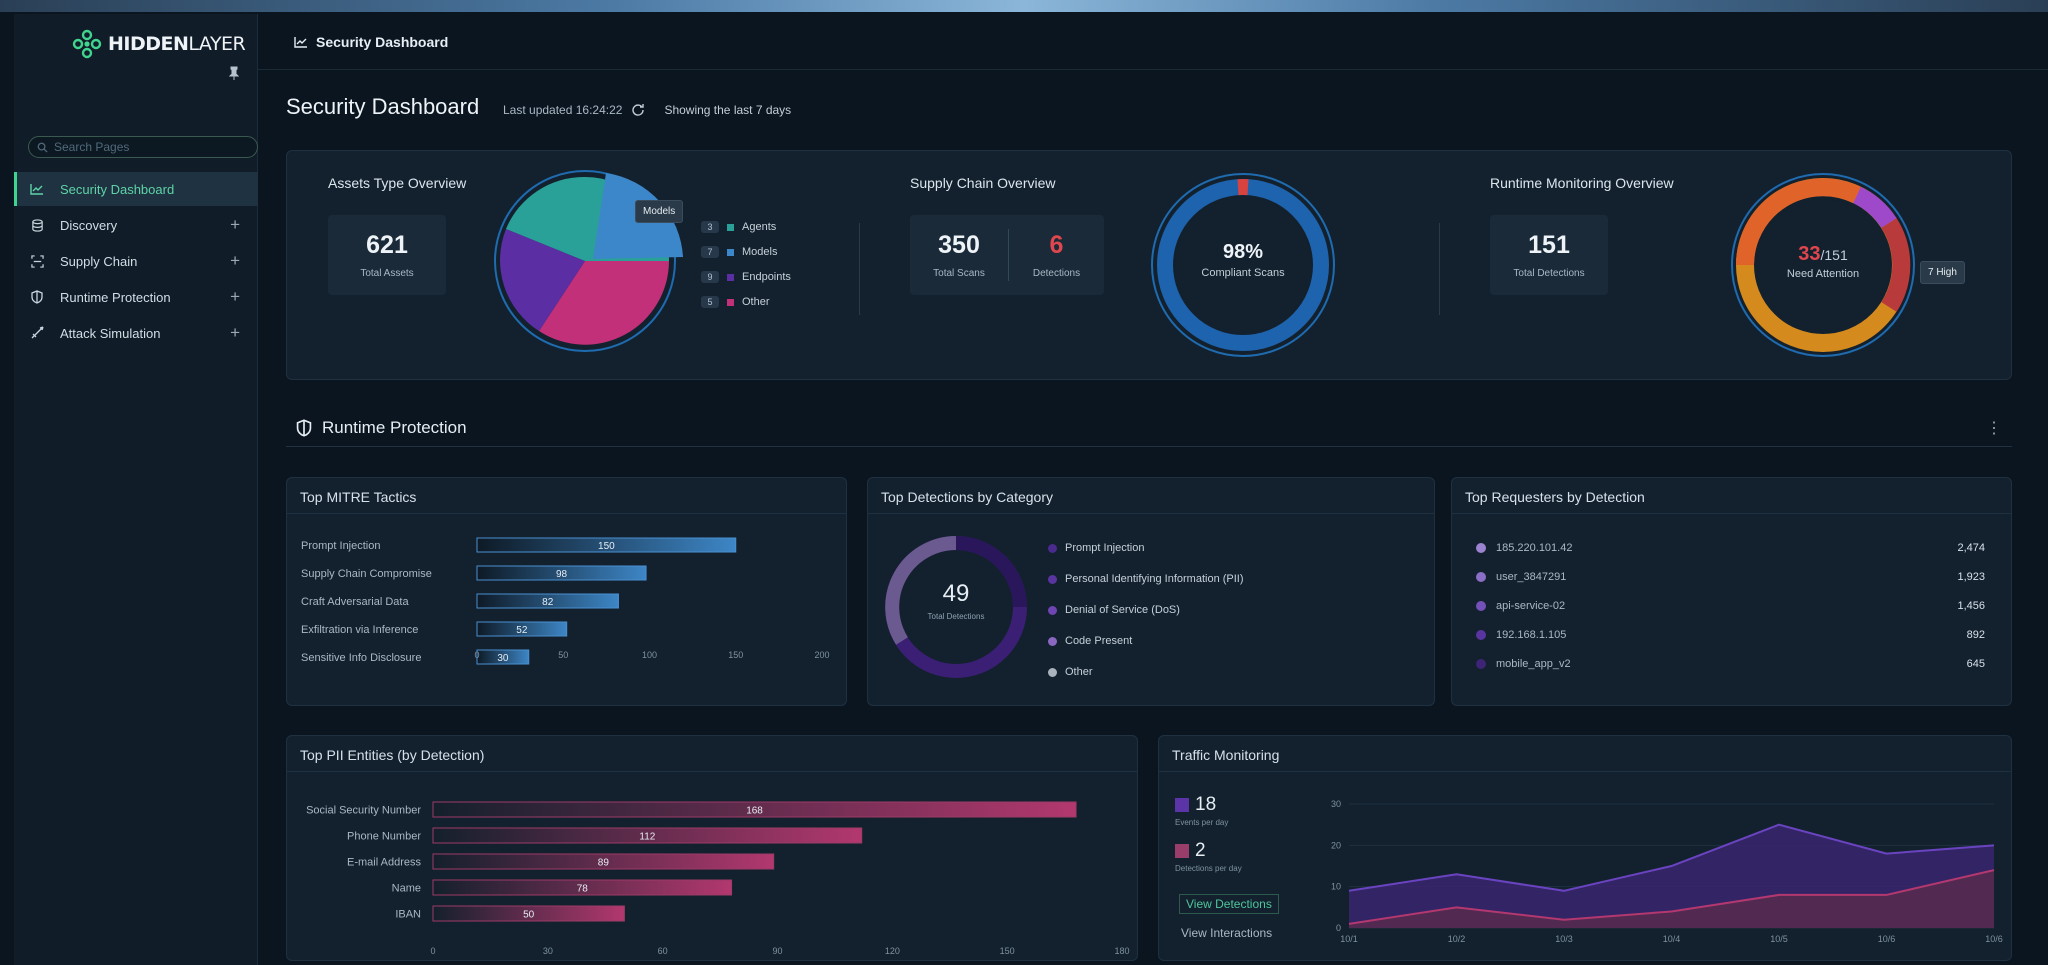  I want to click on total-scans-stat: 350 Total Scans, so click(959, 255).